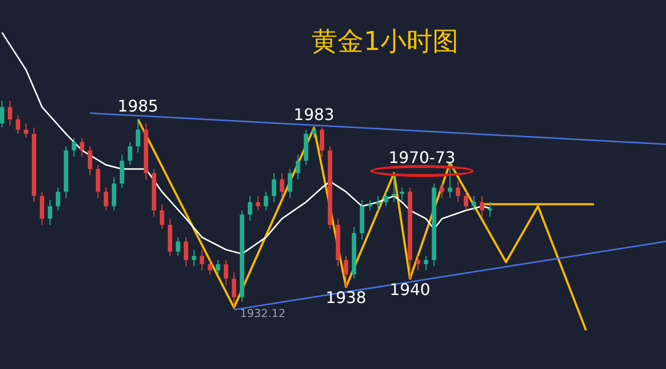  I want to click on annotation: 1983, so click(314, 114).